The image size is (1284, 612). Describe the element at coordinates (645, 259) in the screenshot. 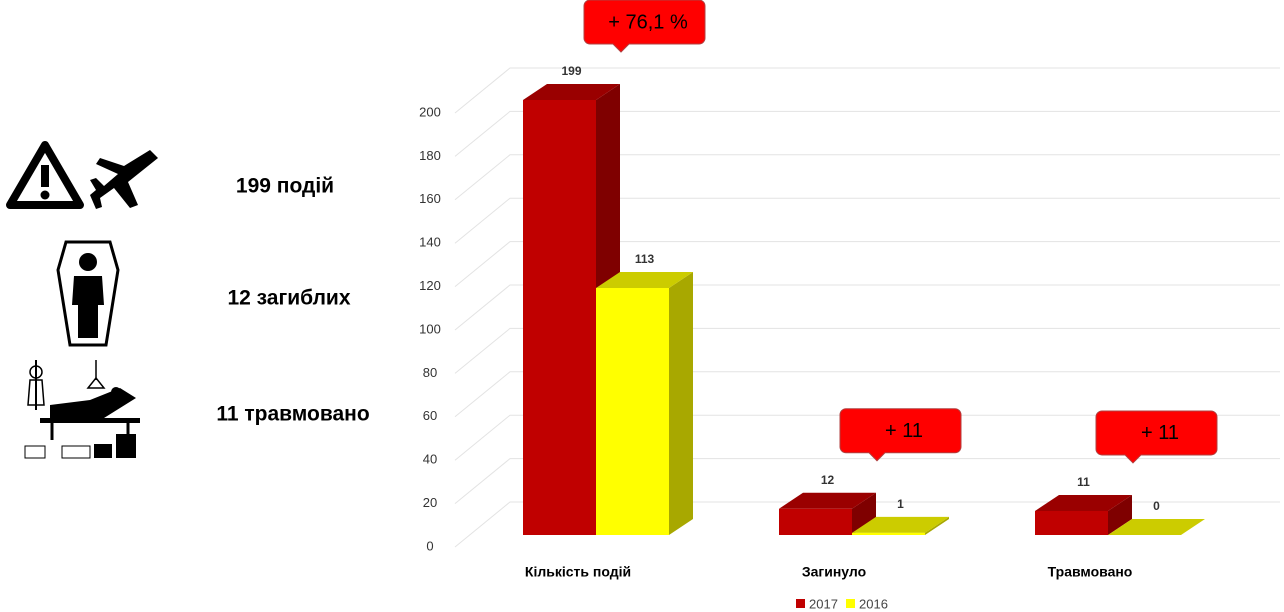

I see `value-label: 113` at that location.